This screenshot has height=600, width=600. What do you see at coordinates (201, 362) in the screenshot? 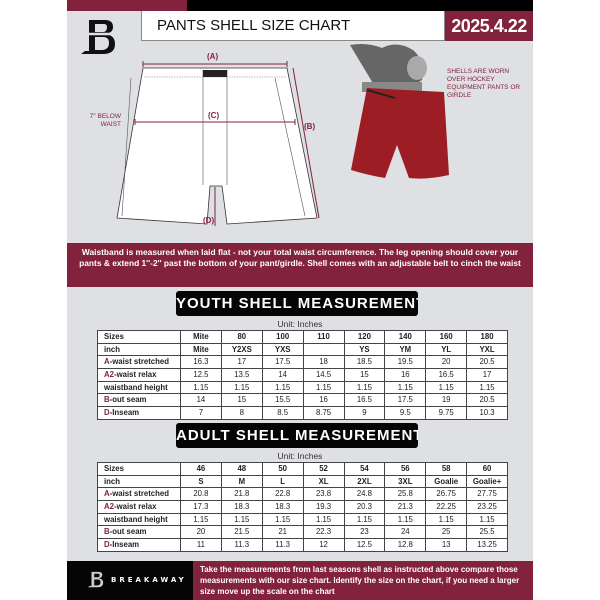
I see `table-cell: 16.3` at bounding box center [201, 362].